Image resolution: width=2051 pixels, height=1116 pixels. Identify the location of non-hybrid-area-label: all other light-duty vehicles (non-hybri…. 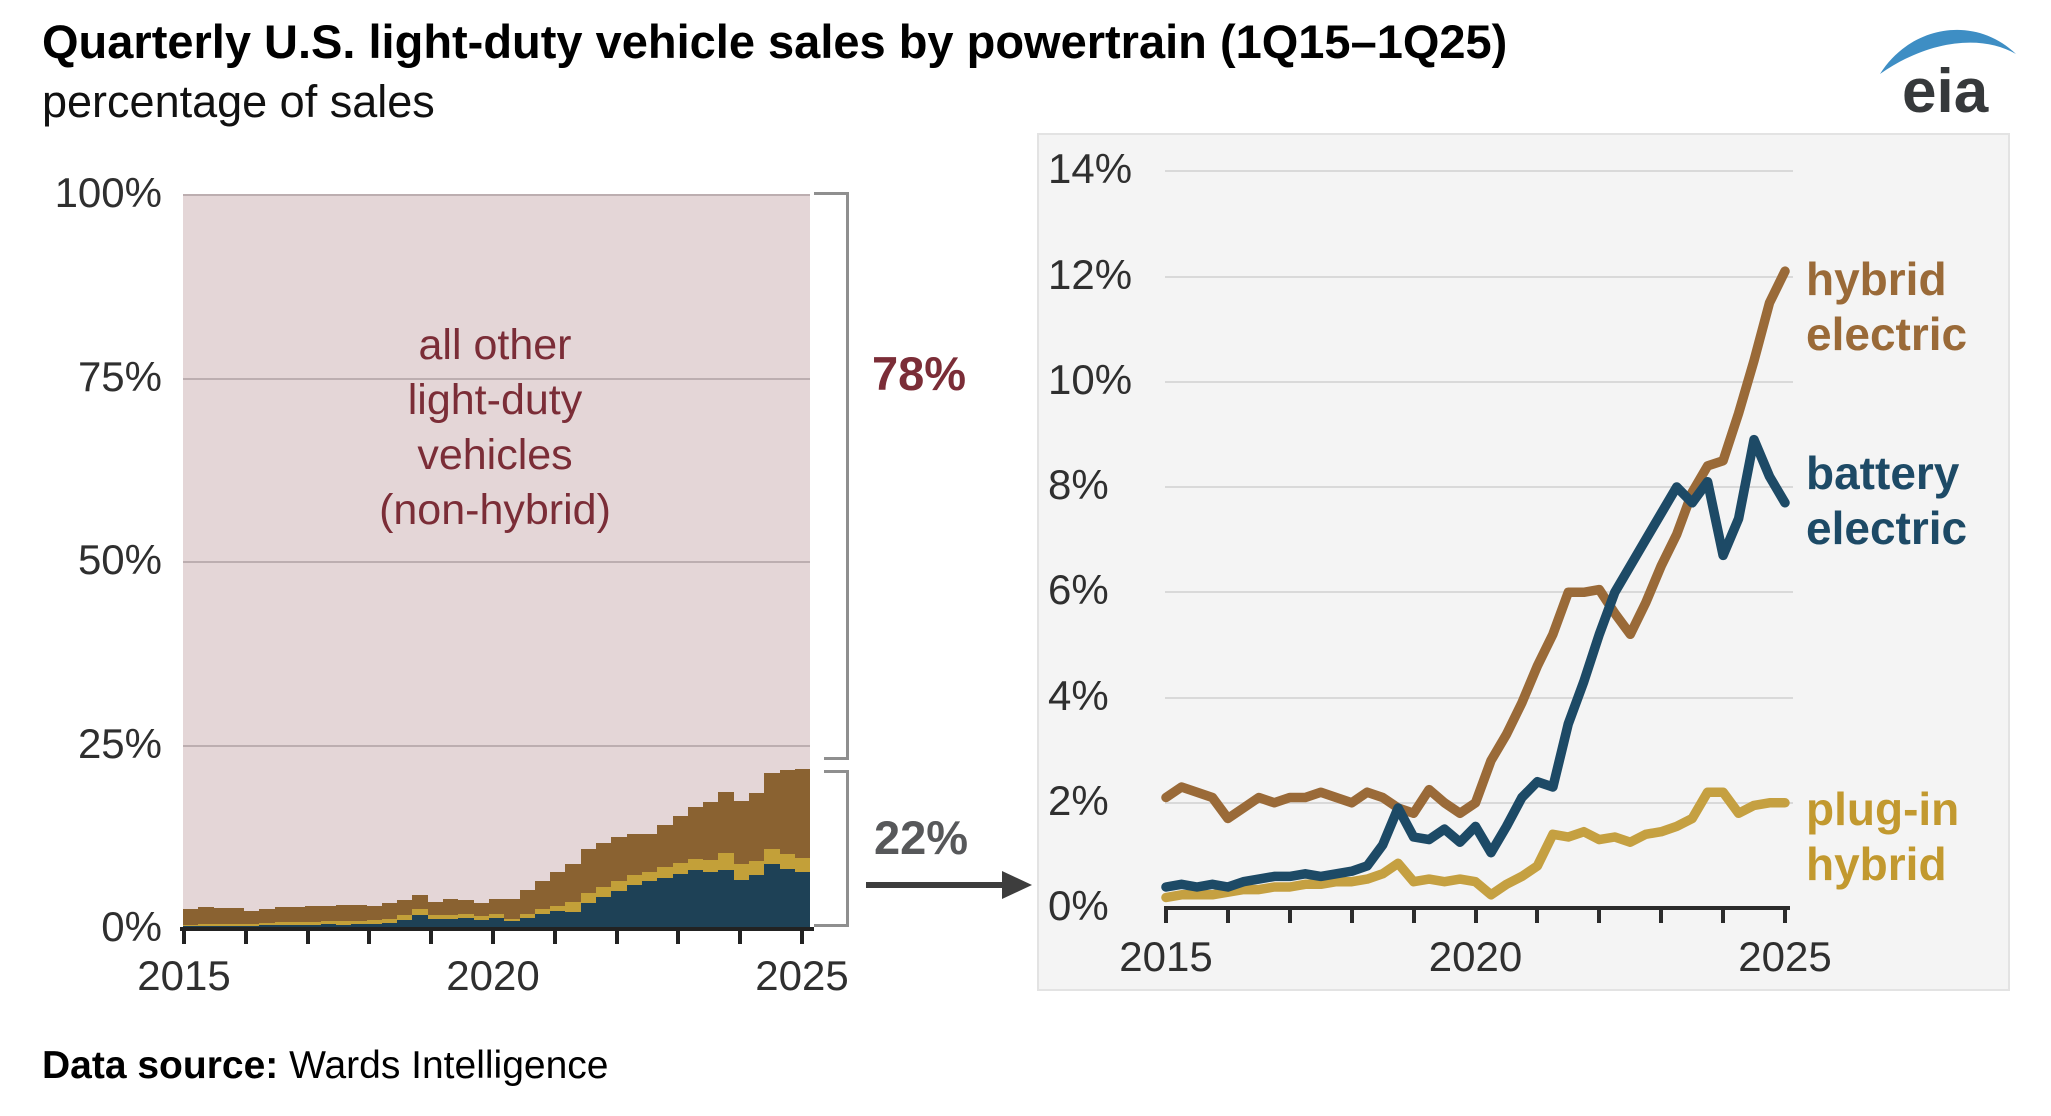
(495, 428).